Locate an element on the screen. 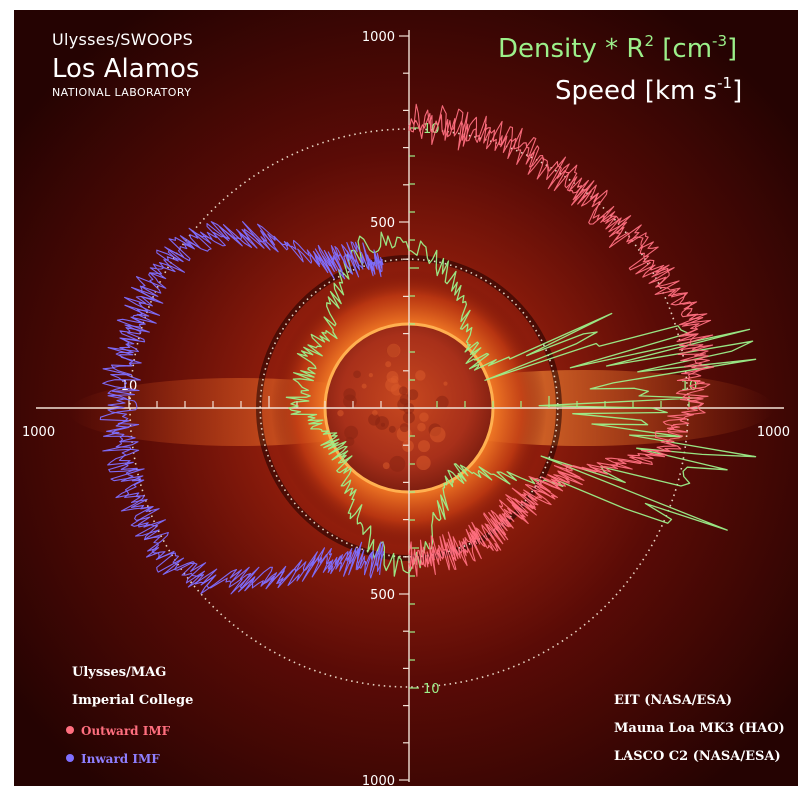 This screenshot has height=796, width=810. mag-institution: Imperial College is located at coordinates (133, 700).